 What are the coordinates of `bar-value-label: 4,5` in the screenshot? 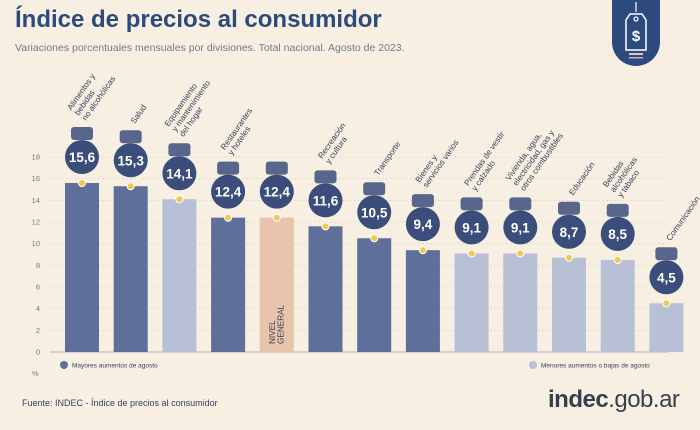 It's located at (666, 277).